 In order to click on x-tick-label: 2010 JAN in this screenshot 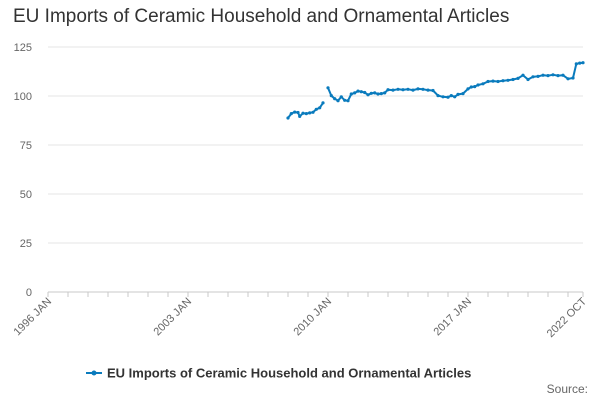, I will do `click(312, 317)`.